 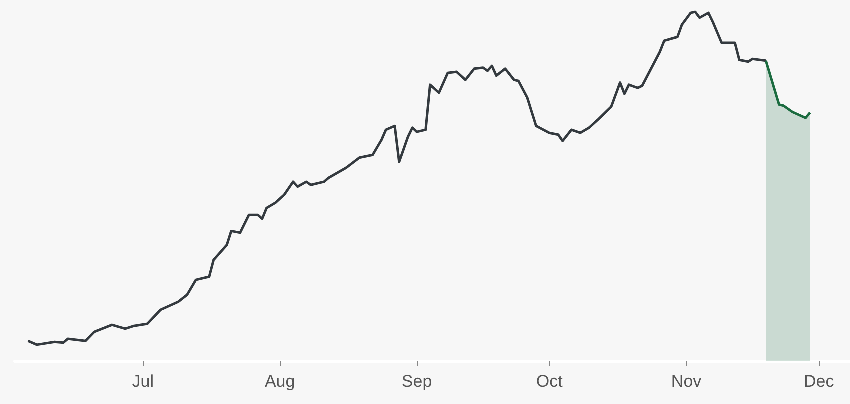 What do you see at coordinates (819, 381) in the screenshot?
I see `x-tick-label: Dec` at bounding box center [819, 381].